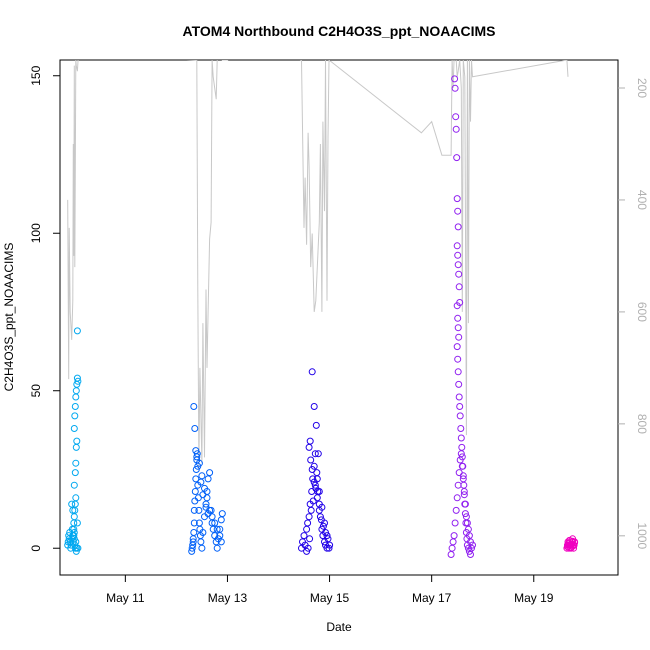  Describe the element at coordinates (36, 75) in the screenshot. I see `y-tick-label: 150` at that location.